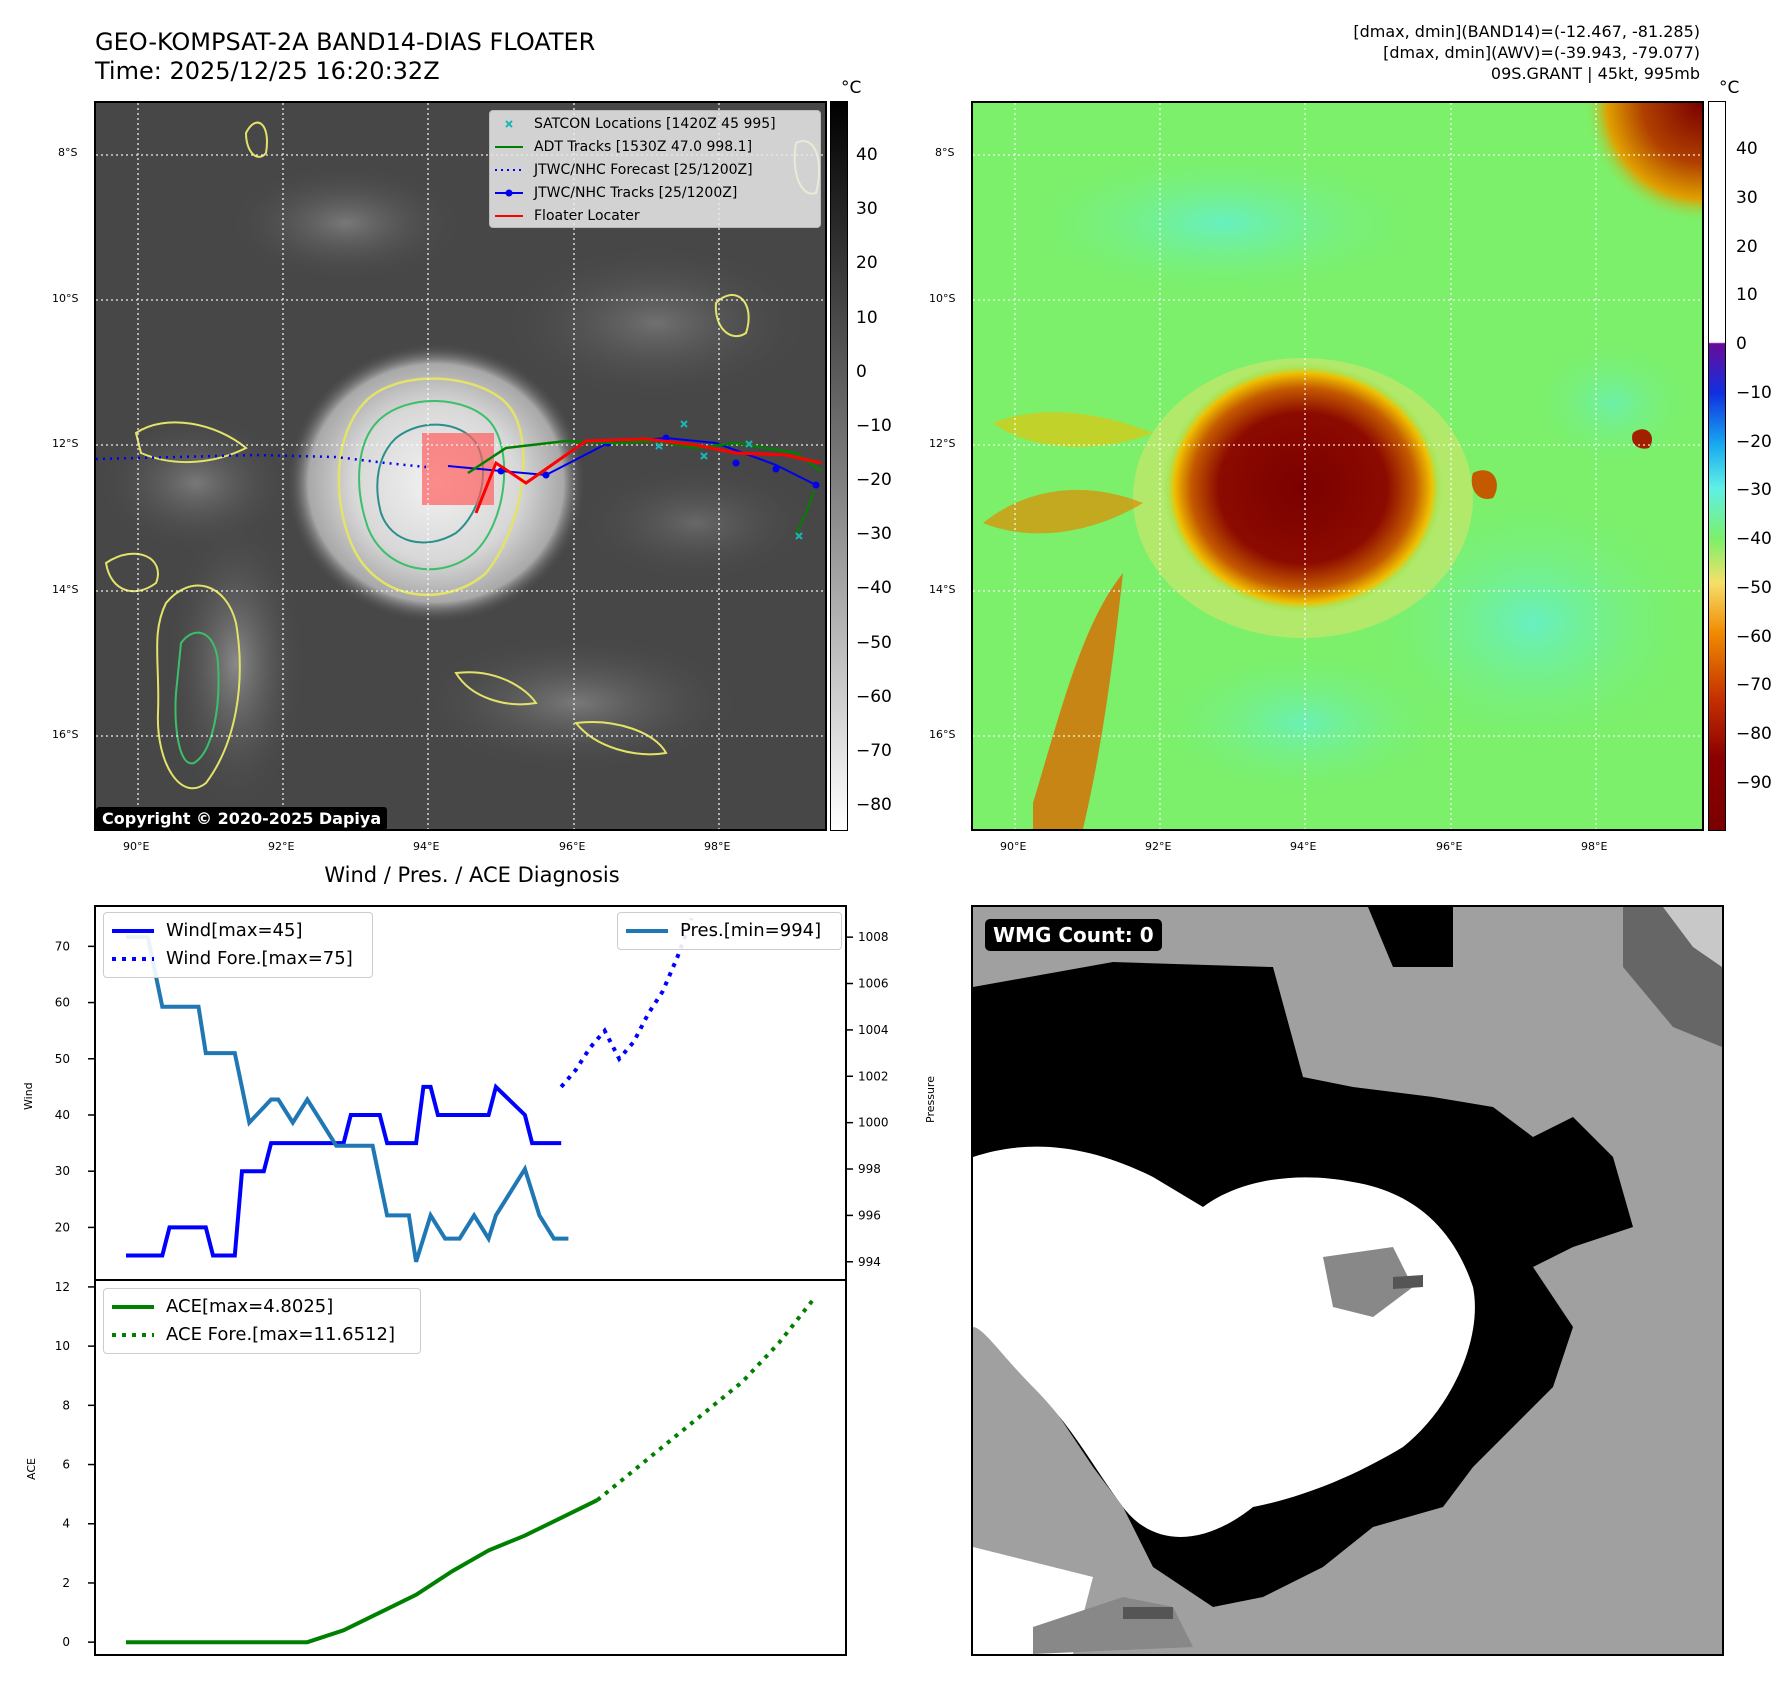 Image resolution: width=1788 pixels, height=1690 pixels. Describe the element at coordinates (74, 1464) in the screenshot. I see `ace-axis-ticks: 12 10 8 6 4 2 0` at that location.